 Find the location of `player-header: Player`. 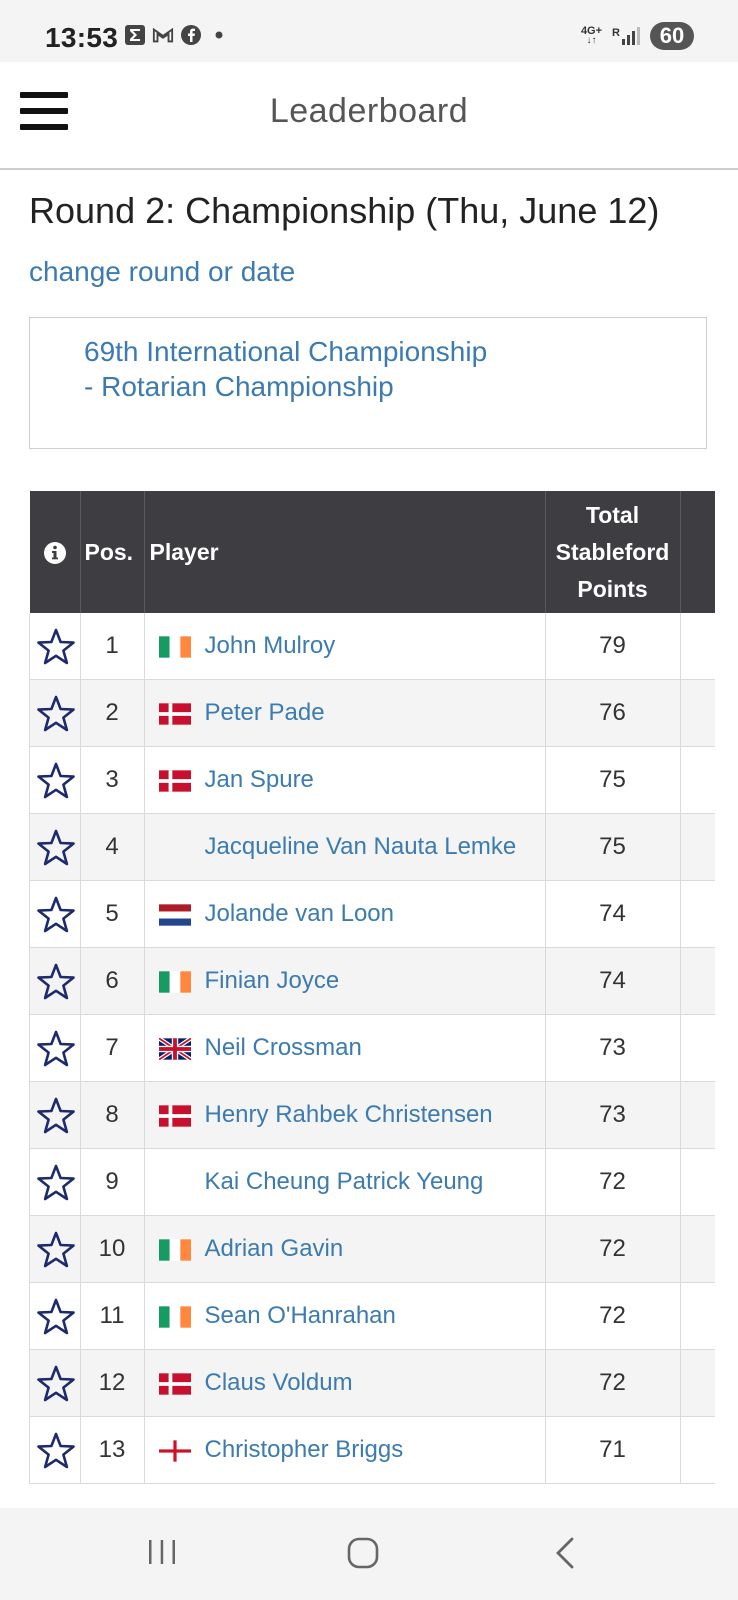

player-header: Player is located at coordinates (345, 552).